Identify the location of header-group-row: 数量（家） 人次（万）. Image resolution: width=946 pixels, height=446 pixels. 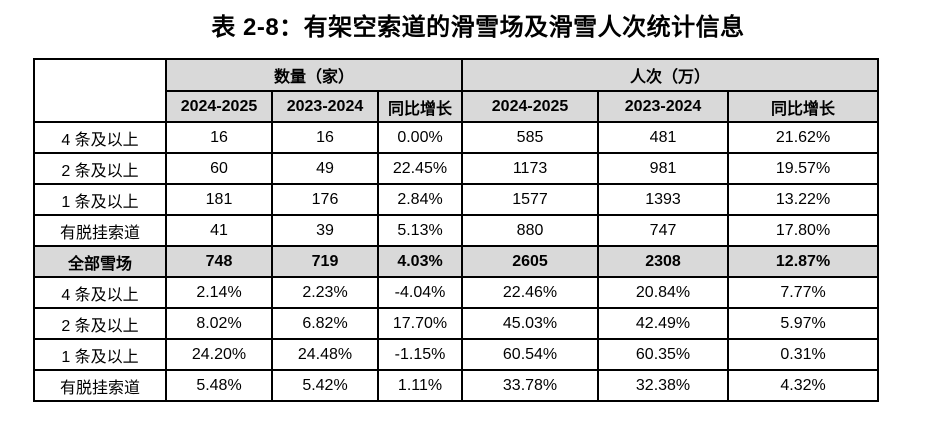
(456, 90).